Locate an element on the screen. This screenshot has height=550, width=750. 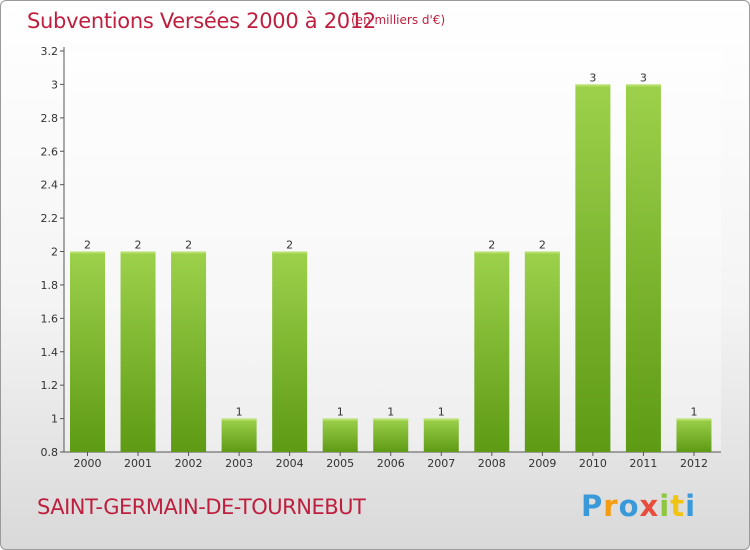
x-tick-label: 2008 is located at coordinates (492, 463).